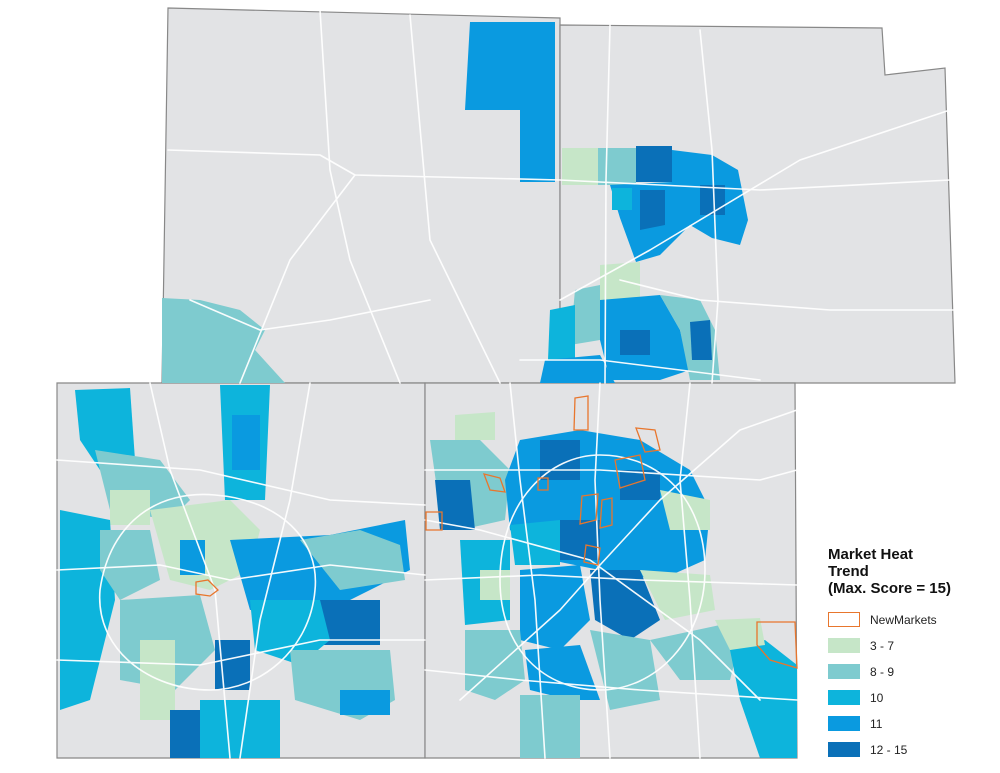  What do you see at coordinates (912, 571) in the screenshot?
I see `legend-title: Market Heat Trend (Max. Score = 15)` at bounding box center [912, 571].